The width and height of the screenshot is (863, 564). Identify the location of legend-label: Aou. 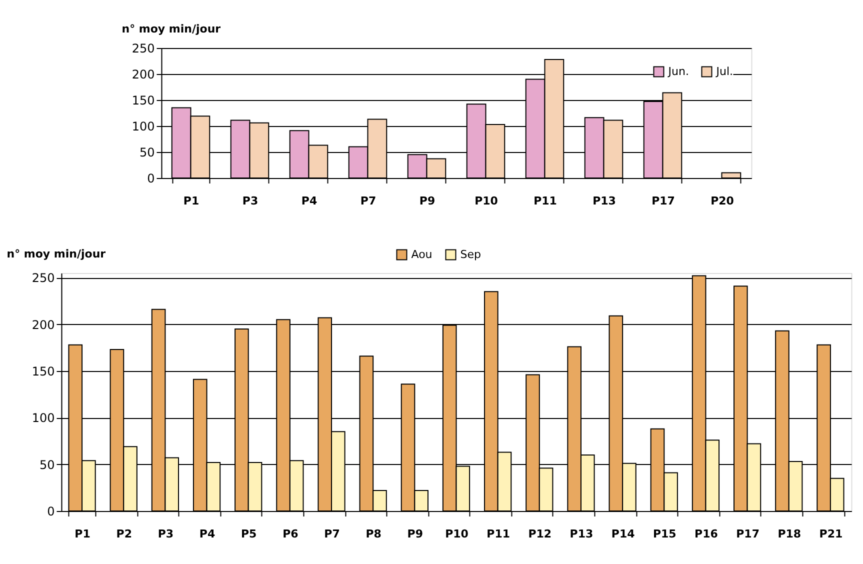
(421, 254).